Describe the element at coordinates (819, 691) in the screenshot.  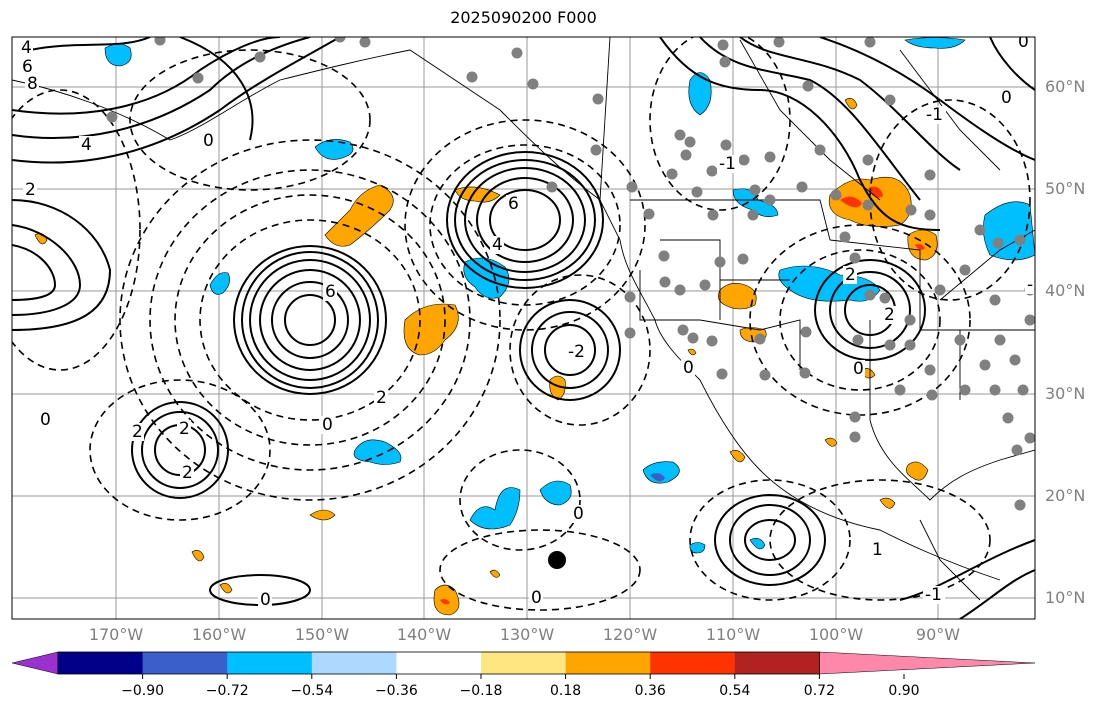
I see `colorbar-tick-label: 0.72` at that location.